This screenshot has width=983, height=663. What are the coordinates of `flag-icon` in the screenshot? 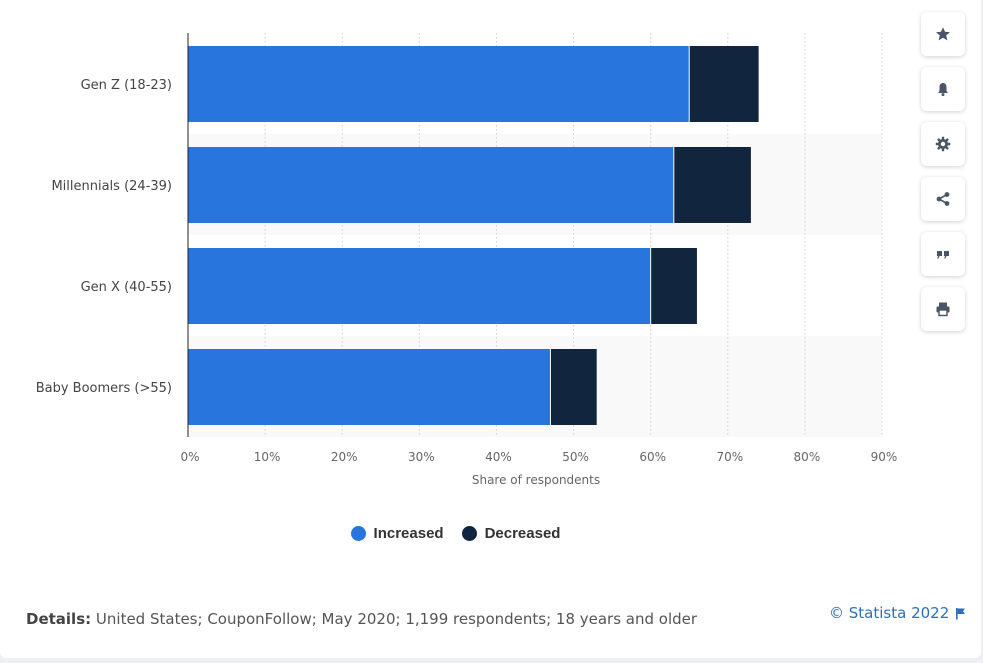 It's located at (961, 613).